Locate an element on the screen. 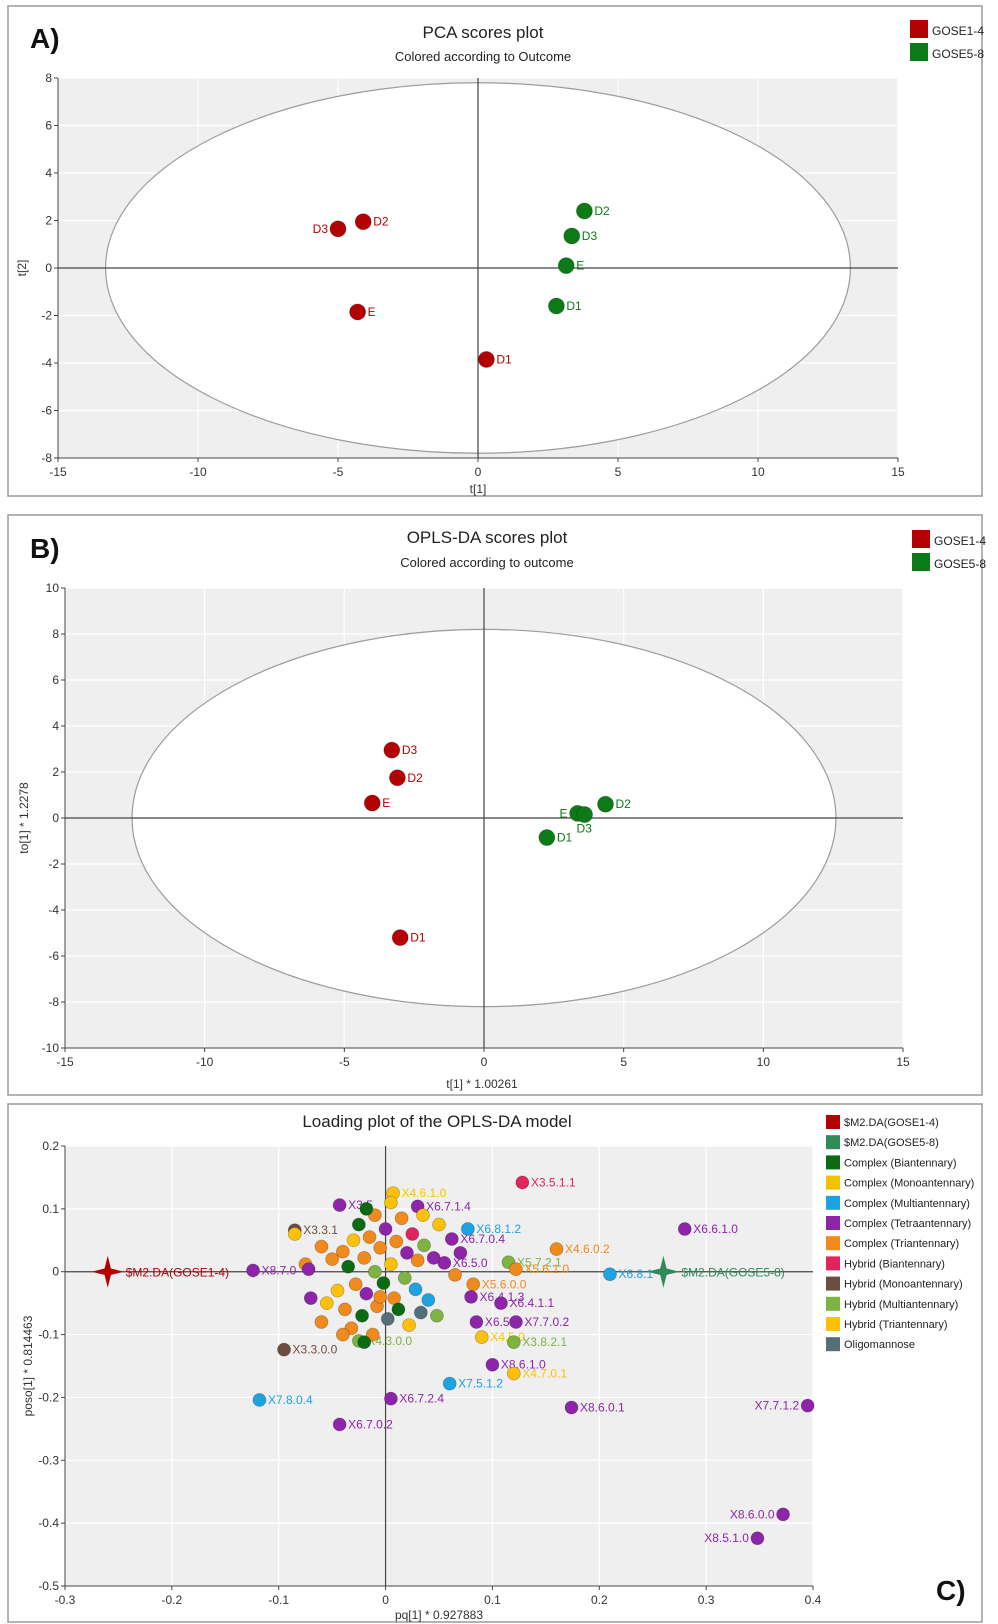  point-label: X3.3.1 is located at coordinates (320, 1230).